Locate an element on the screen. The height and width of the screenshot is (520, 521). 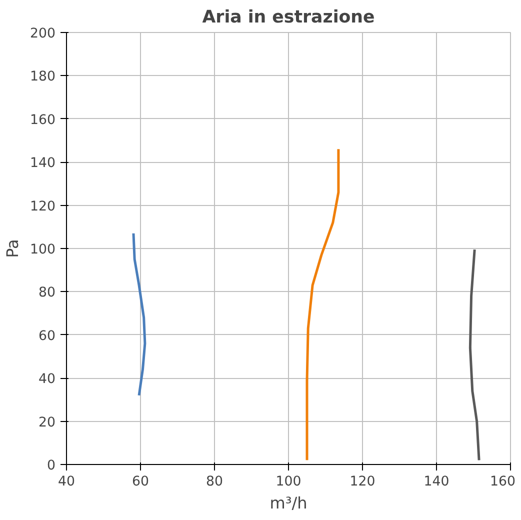
y-tick-label: 200 is located at coordinates (43, 34).